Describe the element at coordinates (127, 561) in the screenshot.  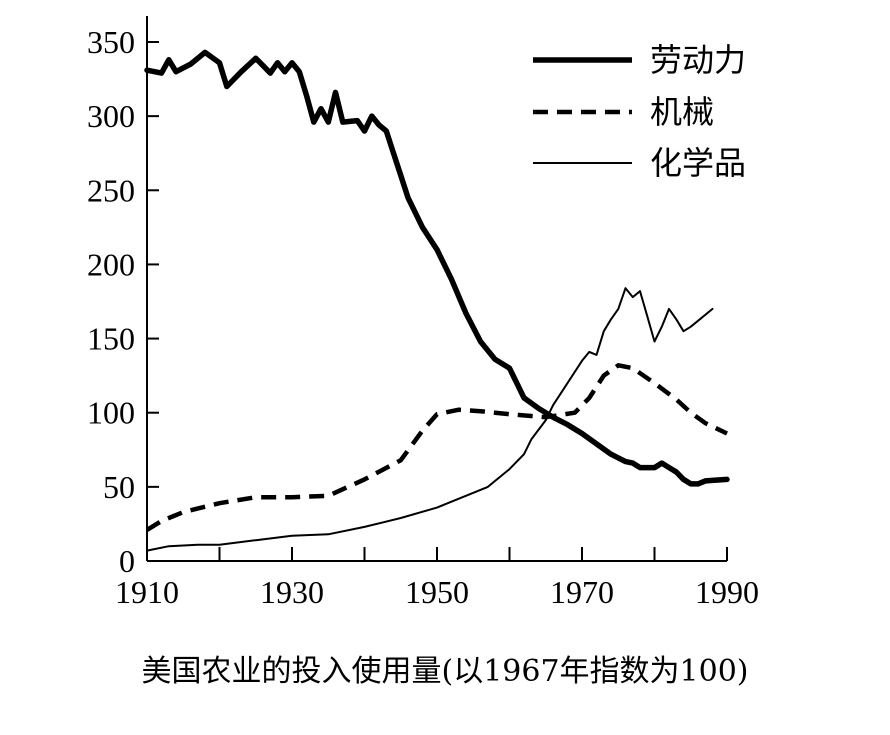
I see `y-tick-label: 0` at that location.